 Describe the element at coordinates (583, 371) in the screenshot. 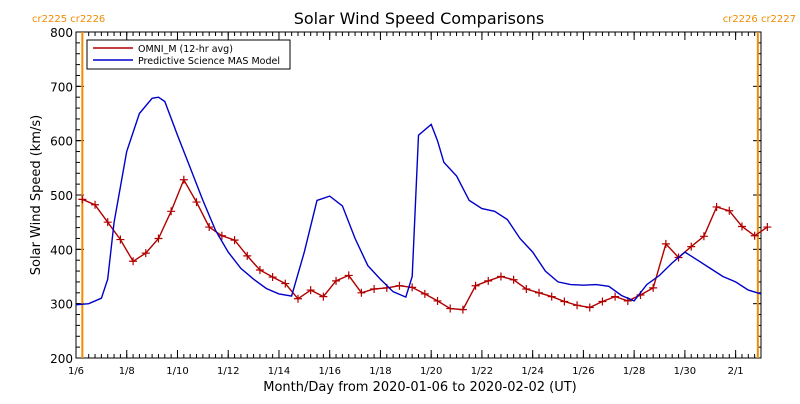

I see `x-tick-label: 1/26` at that location.